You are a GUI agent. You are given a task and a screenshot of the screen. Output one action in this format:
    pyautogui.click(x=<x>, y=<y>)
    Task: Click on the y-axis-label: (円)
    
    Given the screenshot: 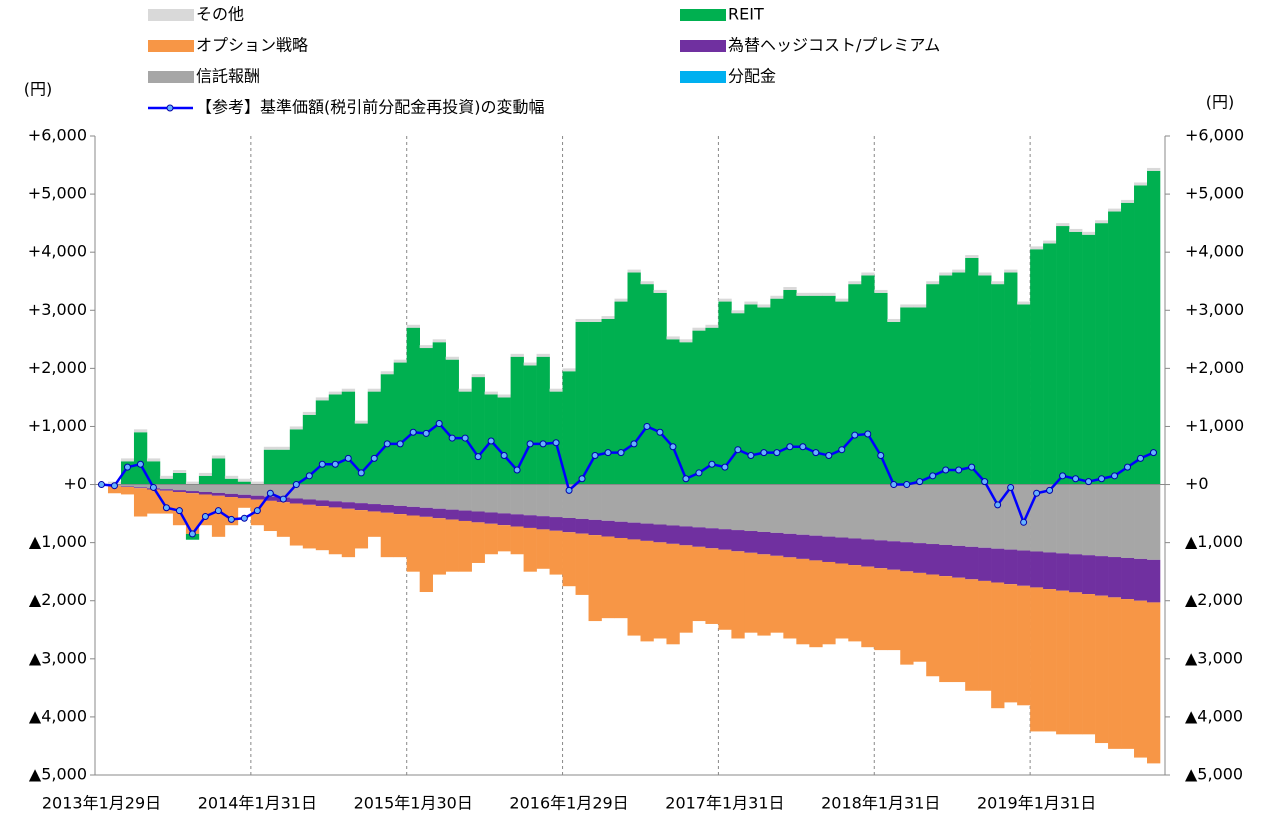 What is the action you would take?
    pyautogui.click(x=38, y=89)
    